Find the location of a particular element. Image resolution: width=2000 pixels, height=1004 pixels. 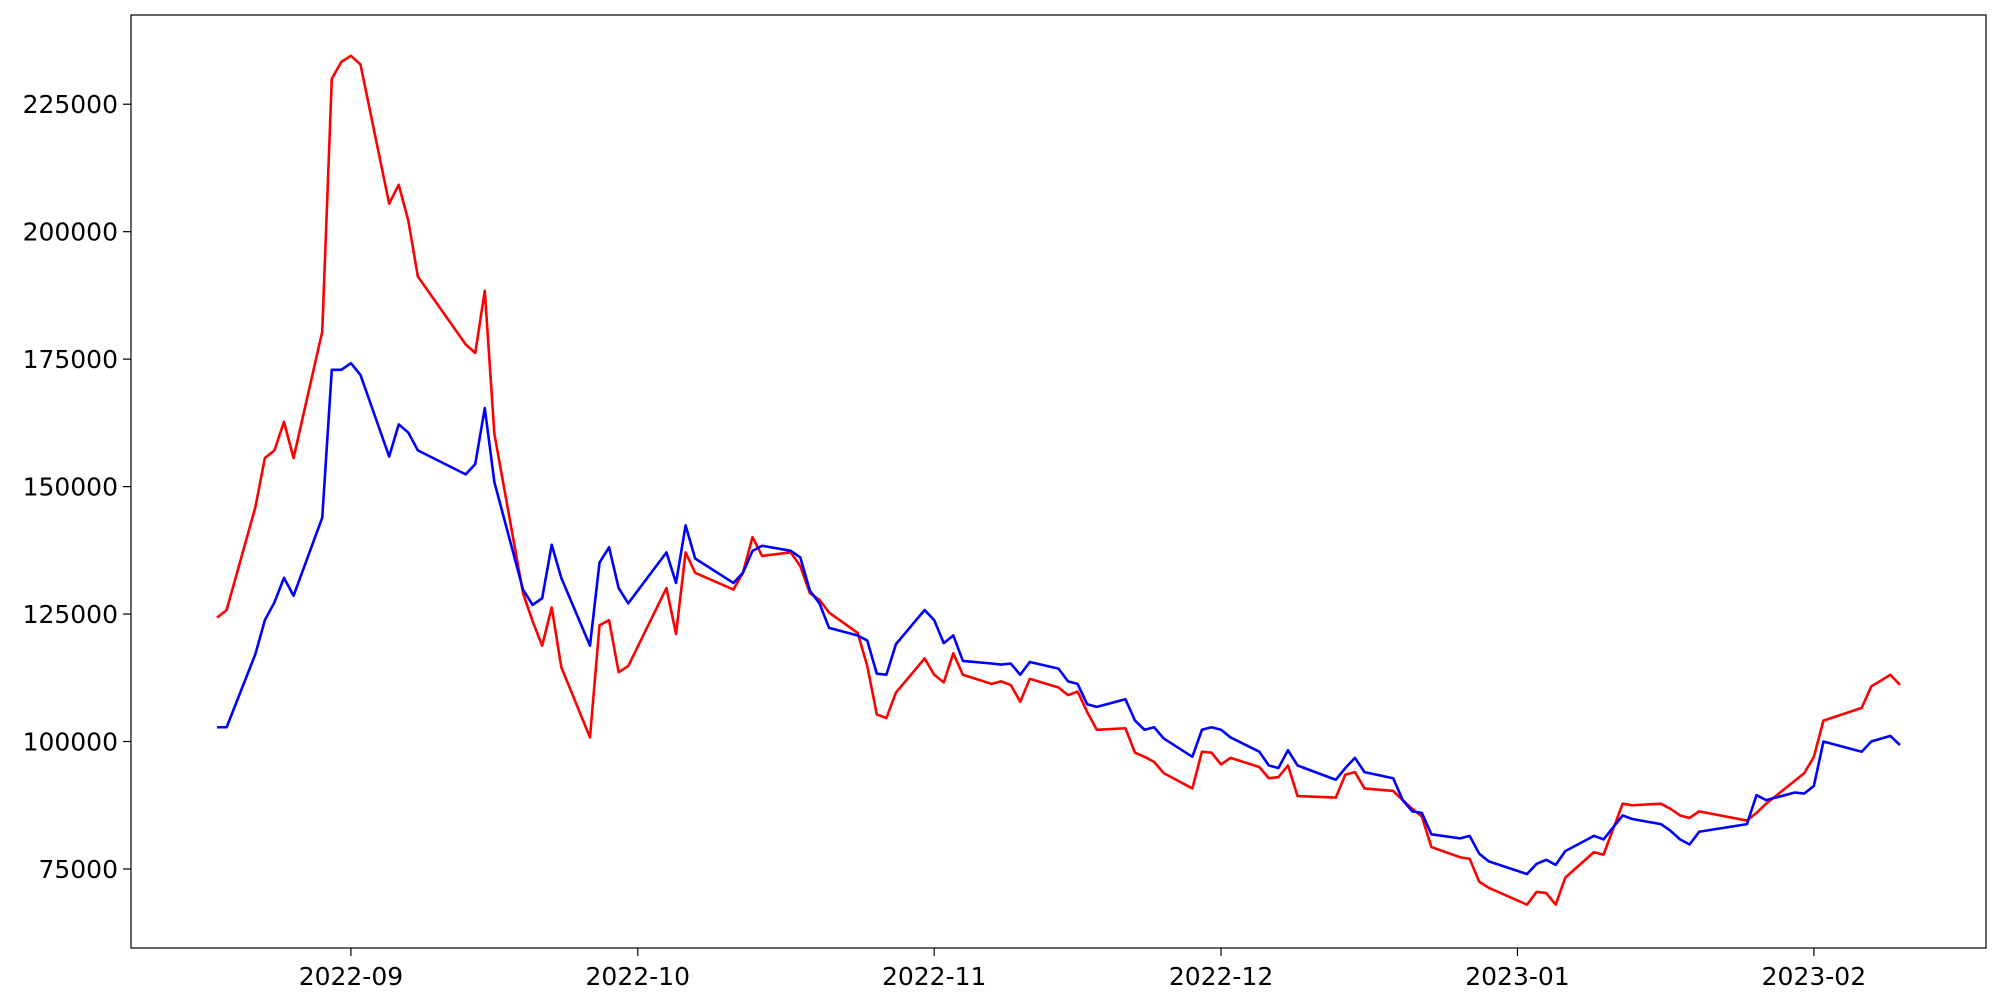

x-tick-label: 2022-10 is located at coordinates (638, 976).